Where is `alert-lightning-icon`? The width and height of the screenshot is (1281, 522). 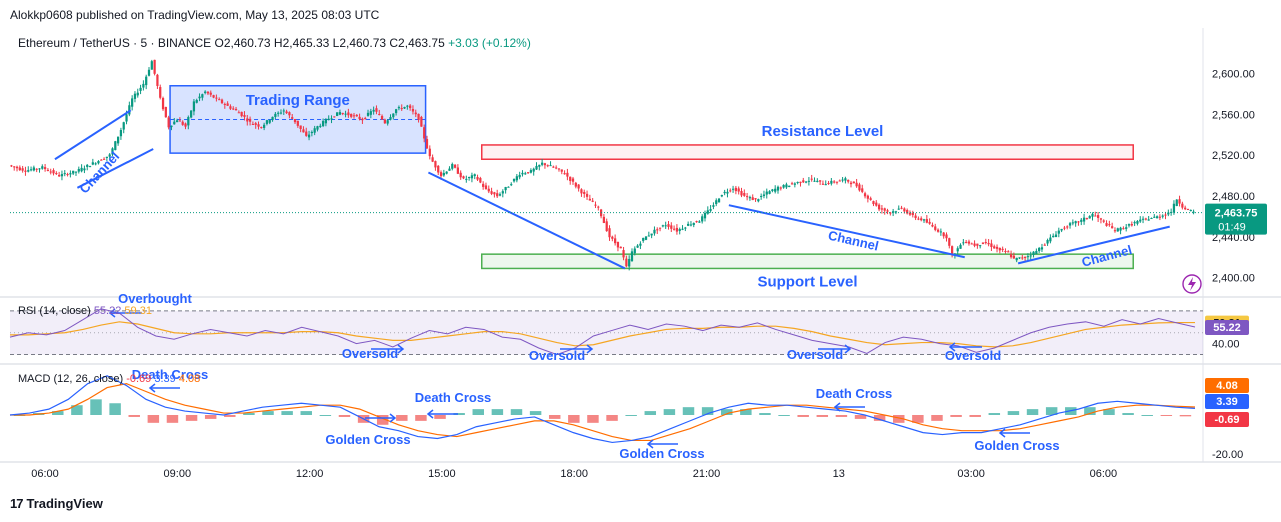
alert-lightning-icon is located at coordinates (1192, 284).